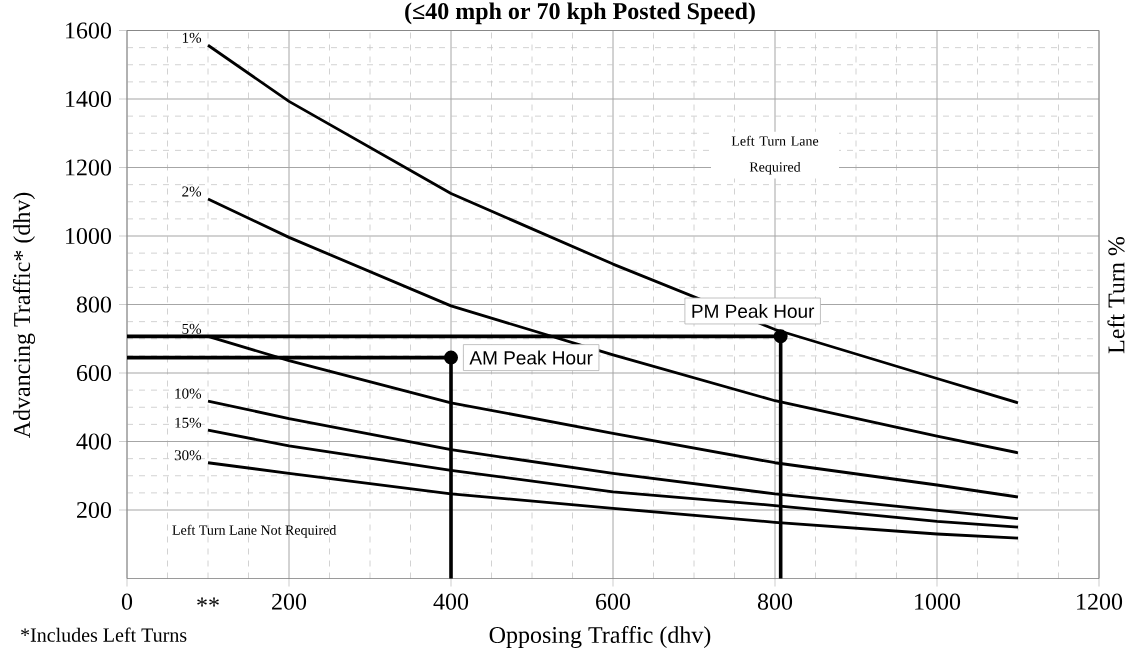 The height and width of the screenshot is (655, 1135). Describe the element at coordinates (24, 315) in the screenshot. I see `y-axis-title: Advancing Traffic* (dhv)` at that location.